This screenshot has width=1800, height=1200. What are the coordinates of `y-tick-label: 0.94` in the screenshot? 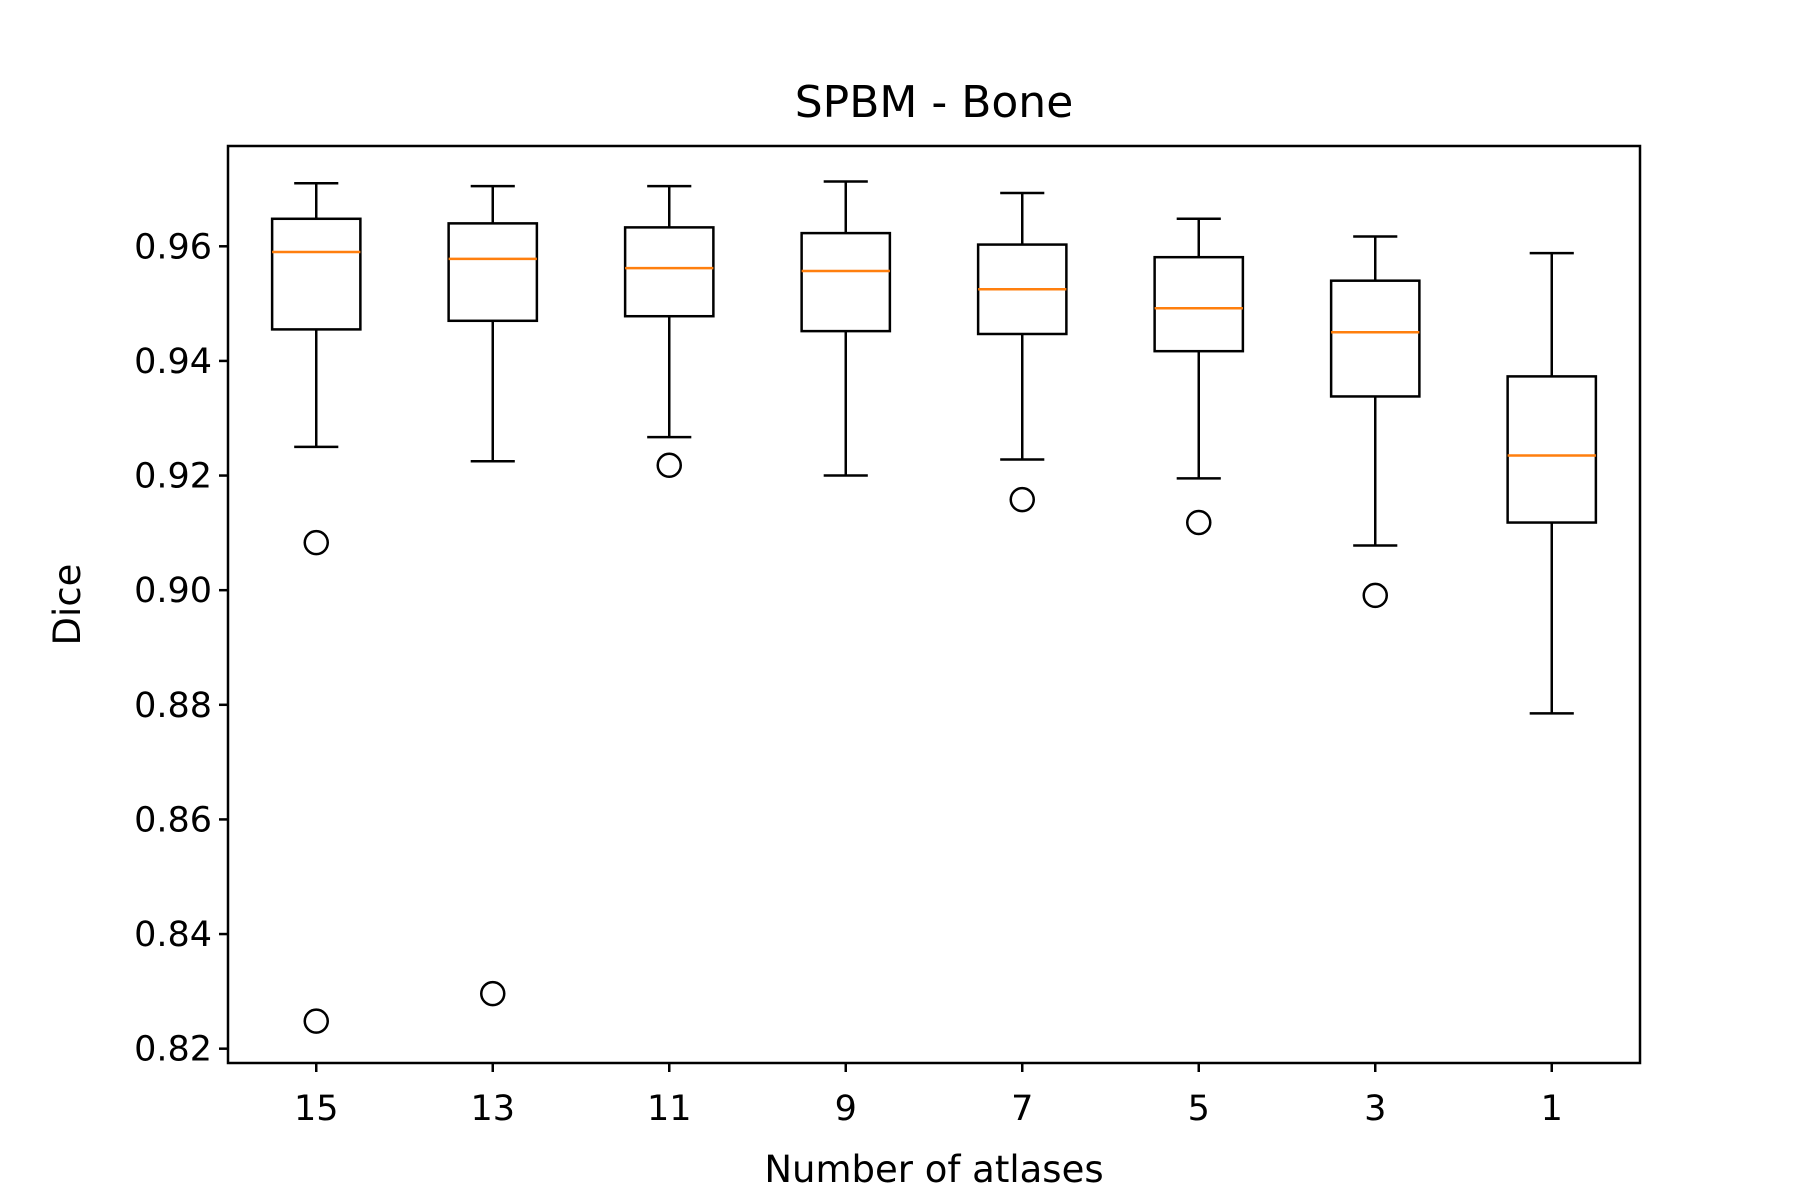 It's located at (173, 362).